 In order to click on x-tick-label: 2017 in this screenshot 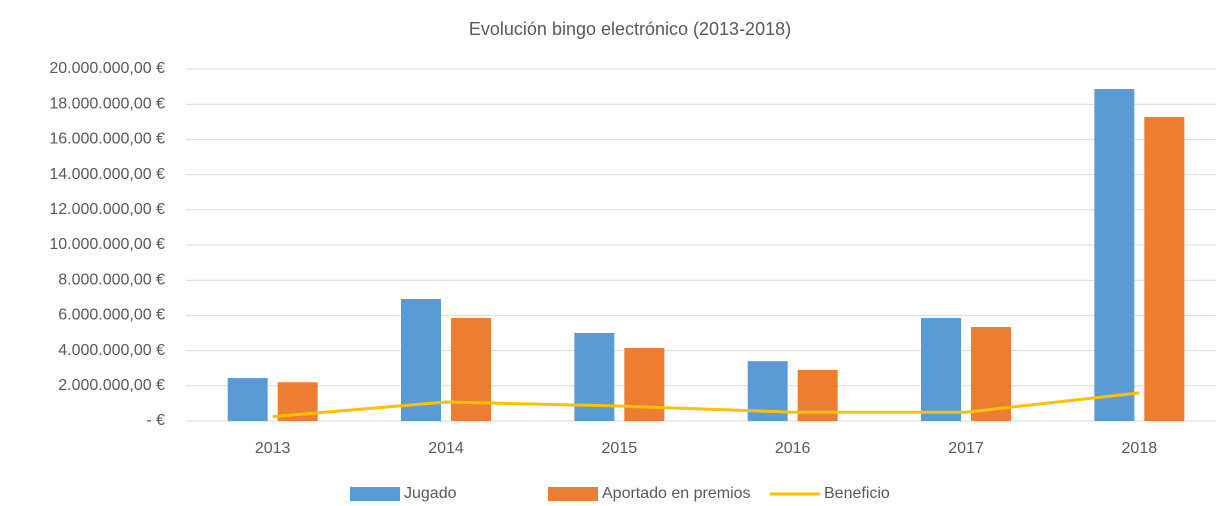, I will do `click(966, 448)`.